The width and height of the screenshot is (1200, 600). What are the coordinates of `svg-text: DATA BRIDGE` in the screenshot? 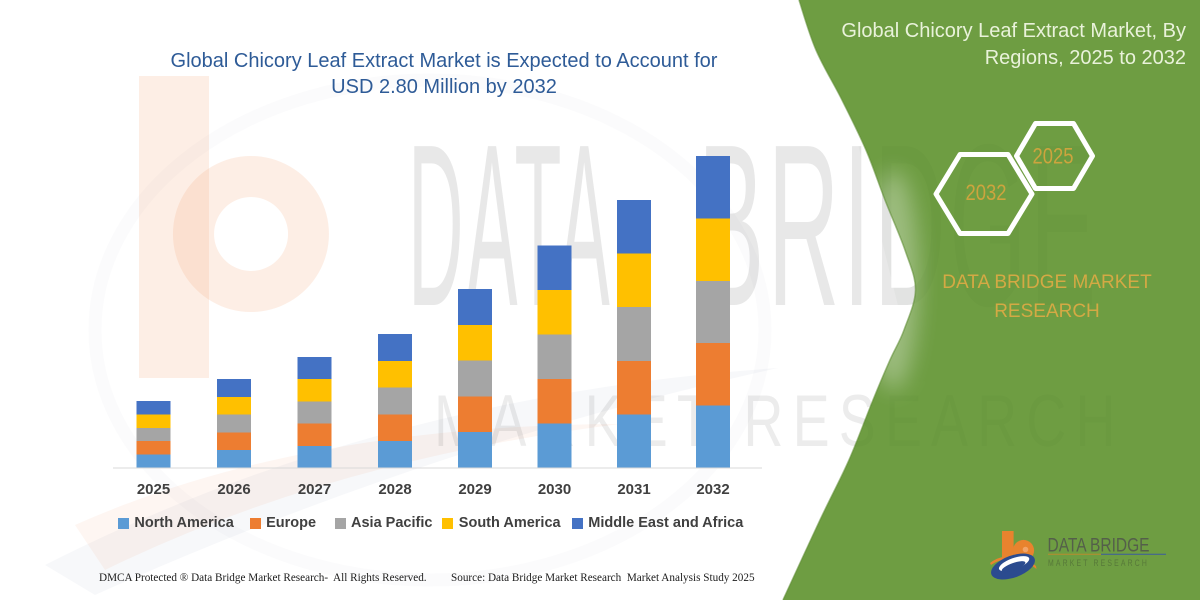 It's located at (1099, 546).